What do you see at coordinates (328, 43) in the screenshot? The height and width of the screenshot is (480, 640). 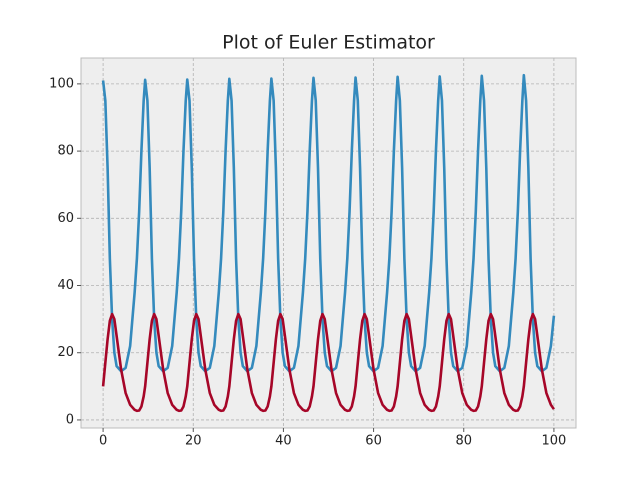 I see `chart-title: Plot of Euler Estimator` at bounding box center [328, 43].